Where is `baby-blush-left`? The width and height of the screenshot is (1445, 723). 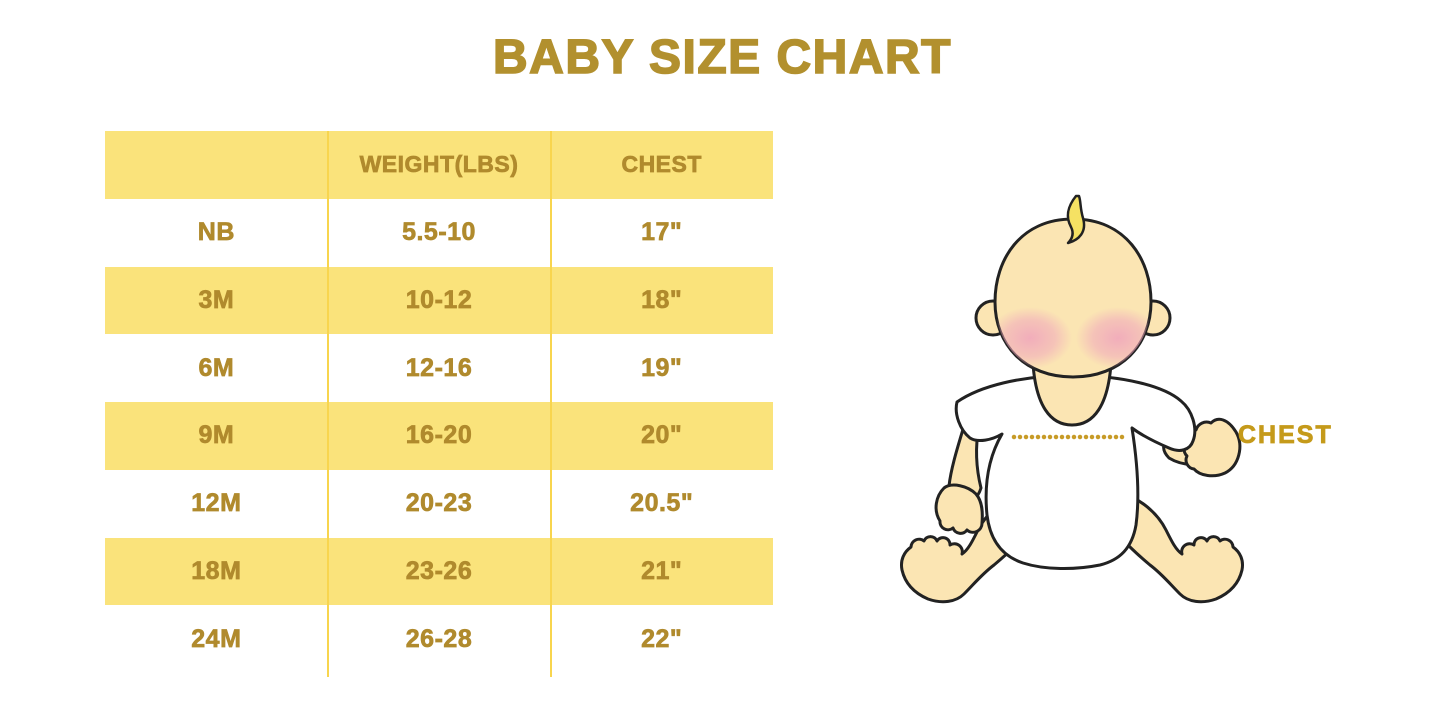
baby-blush-left is located at coordinates (1033, 338).